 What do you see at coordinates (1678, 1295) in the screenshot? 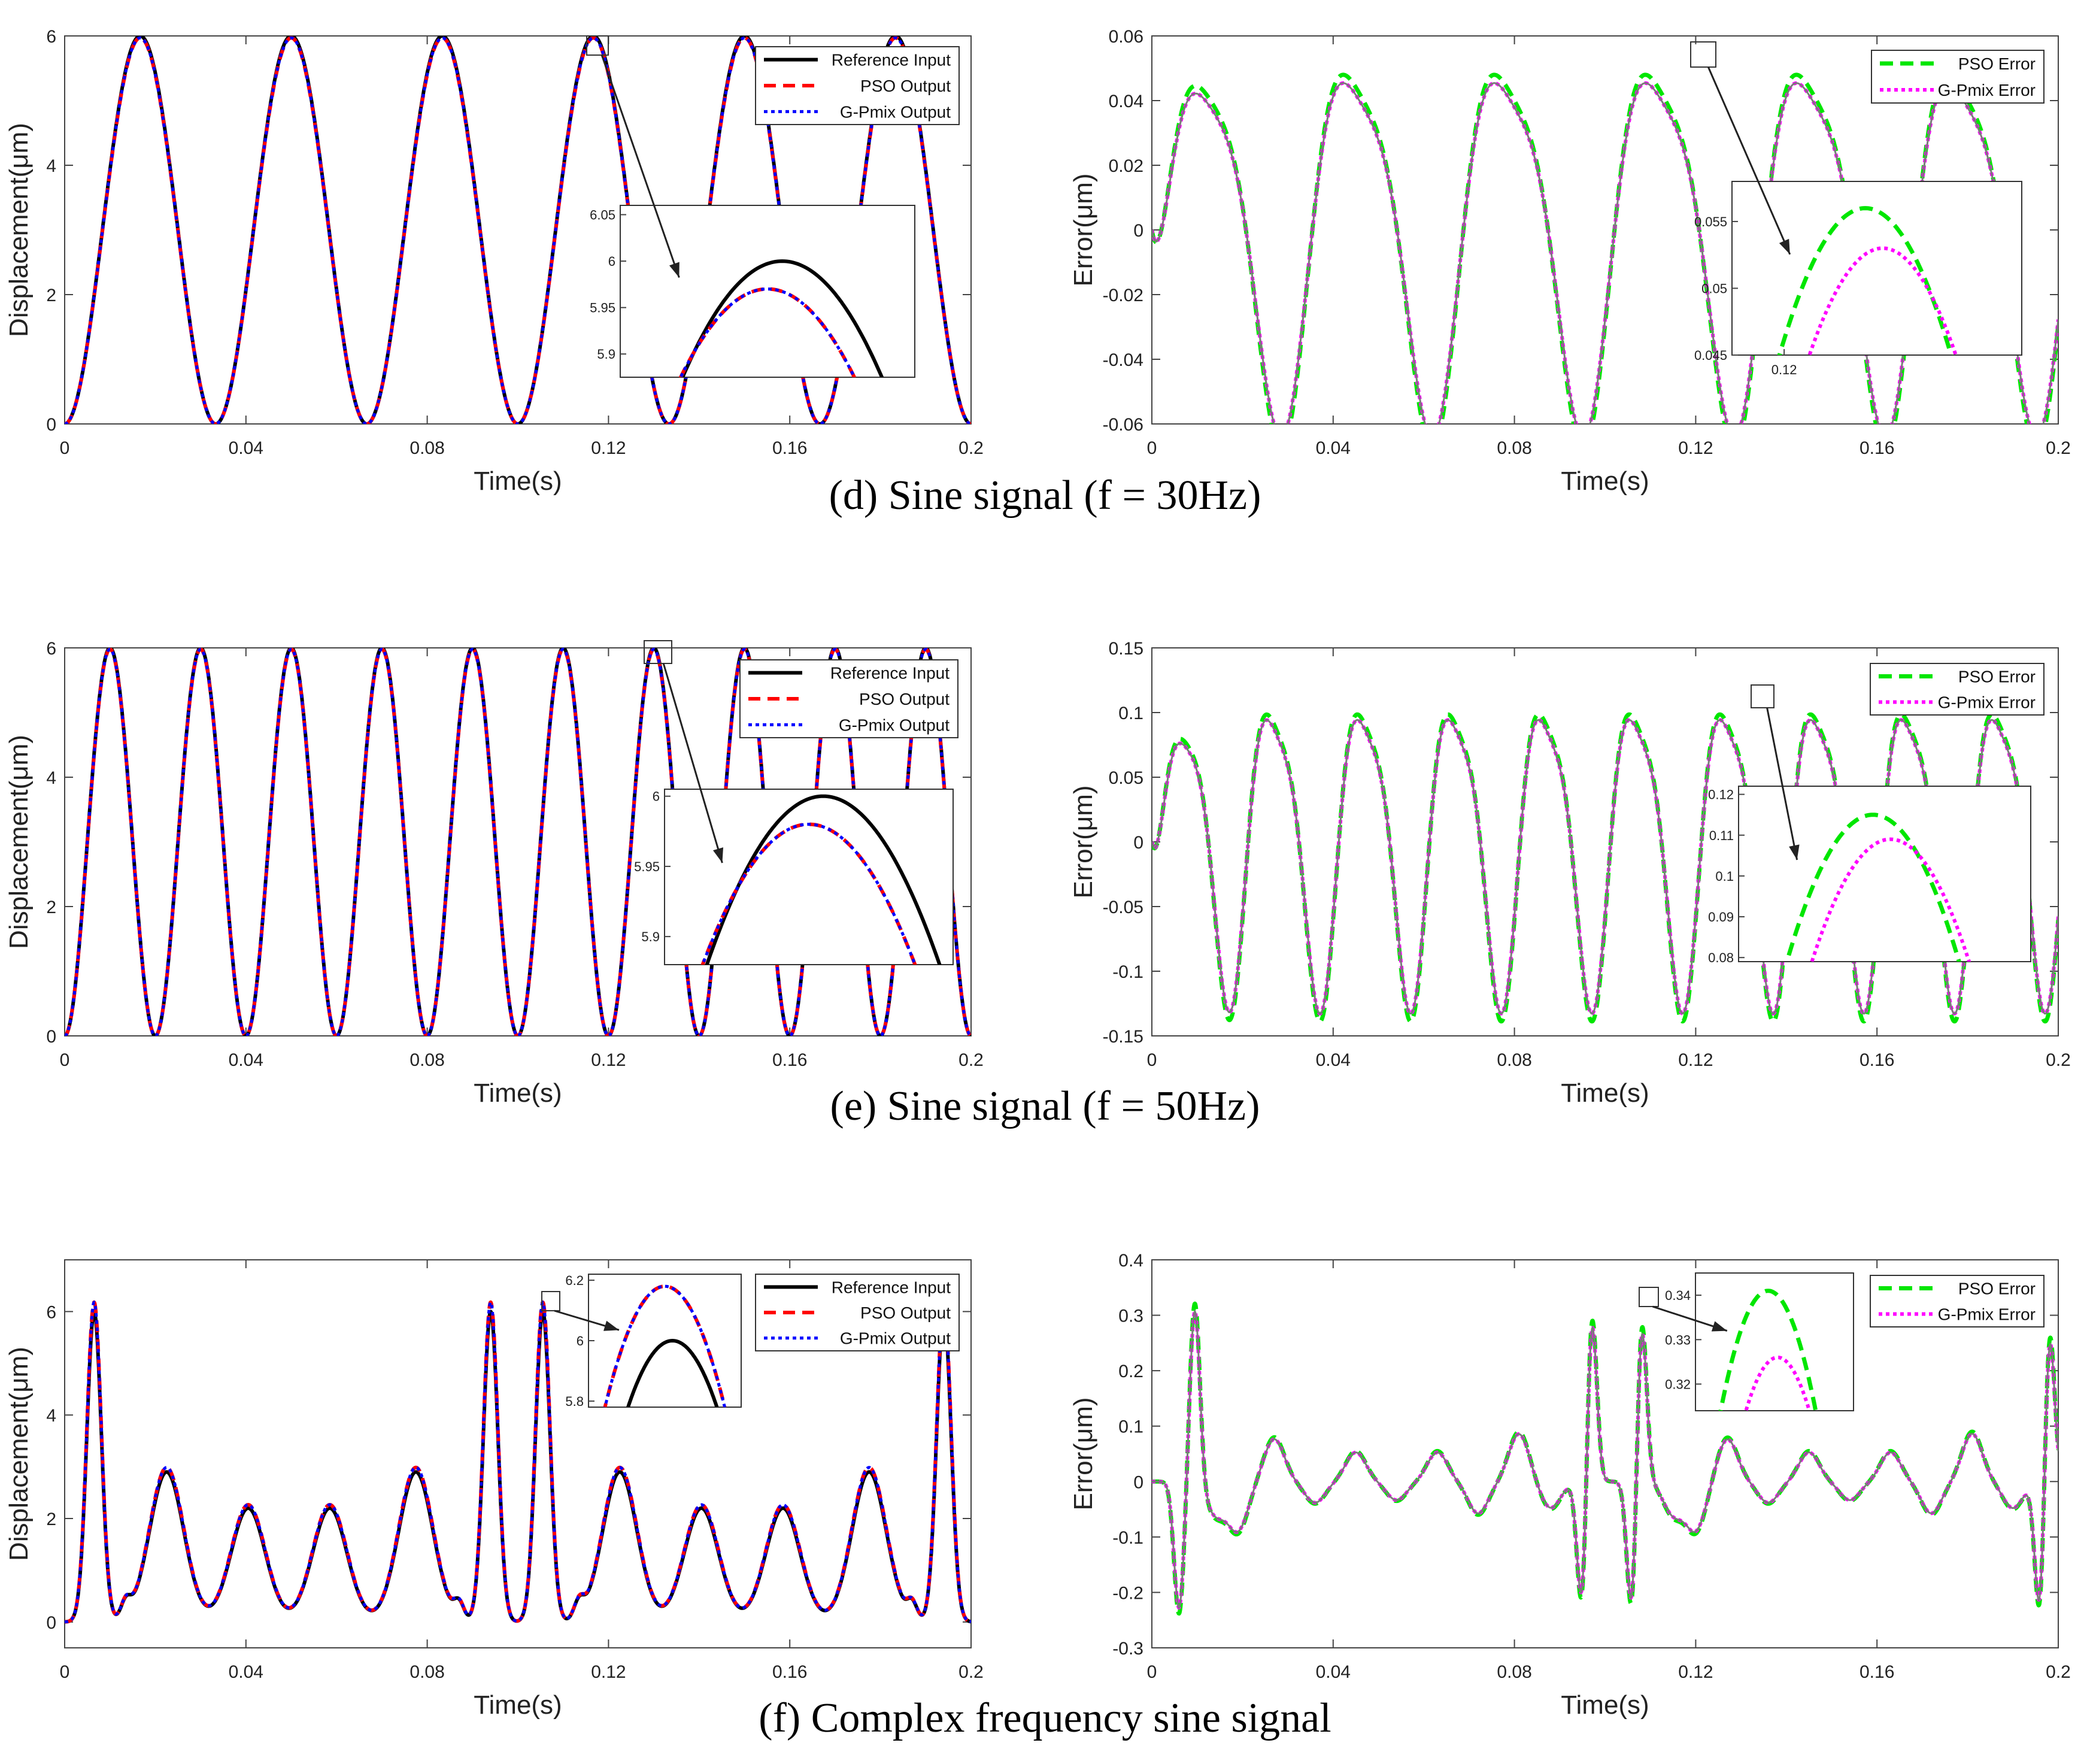
I see `inset-y-tick-label: 0.34` at bounding box center [1678, 1295].